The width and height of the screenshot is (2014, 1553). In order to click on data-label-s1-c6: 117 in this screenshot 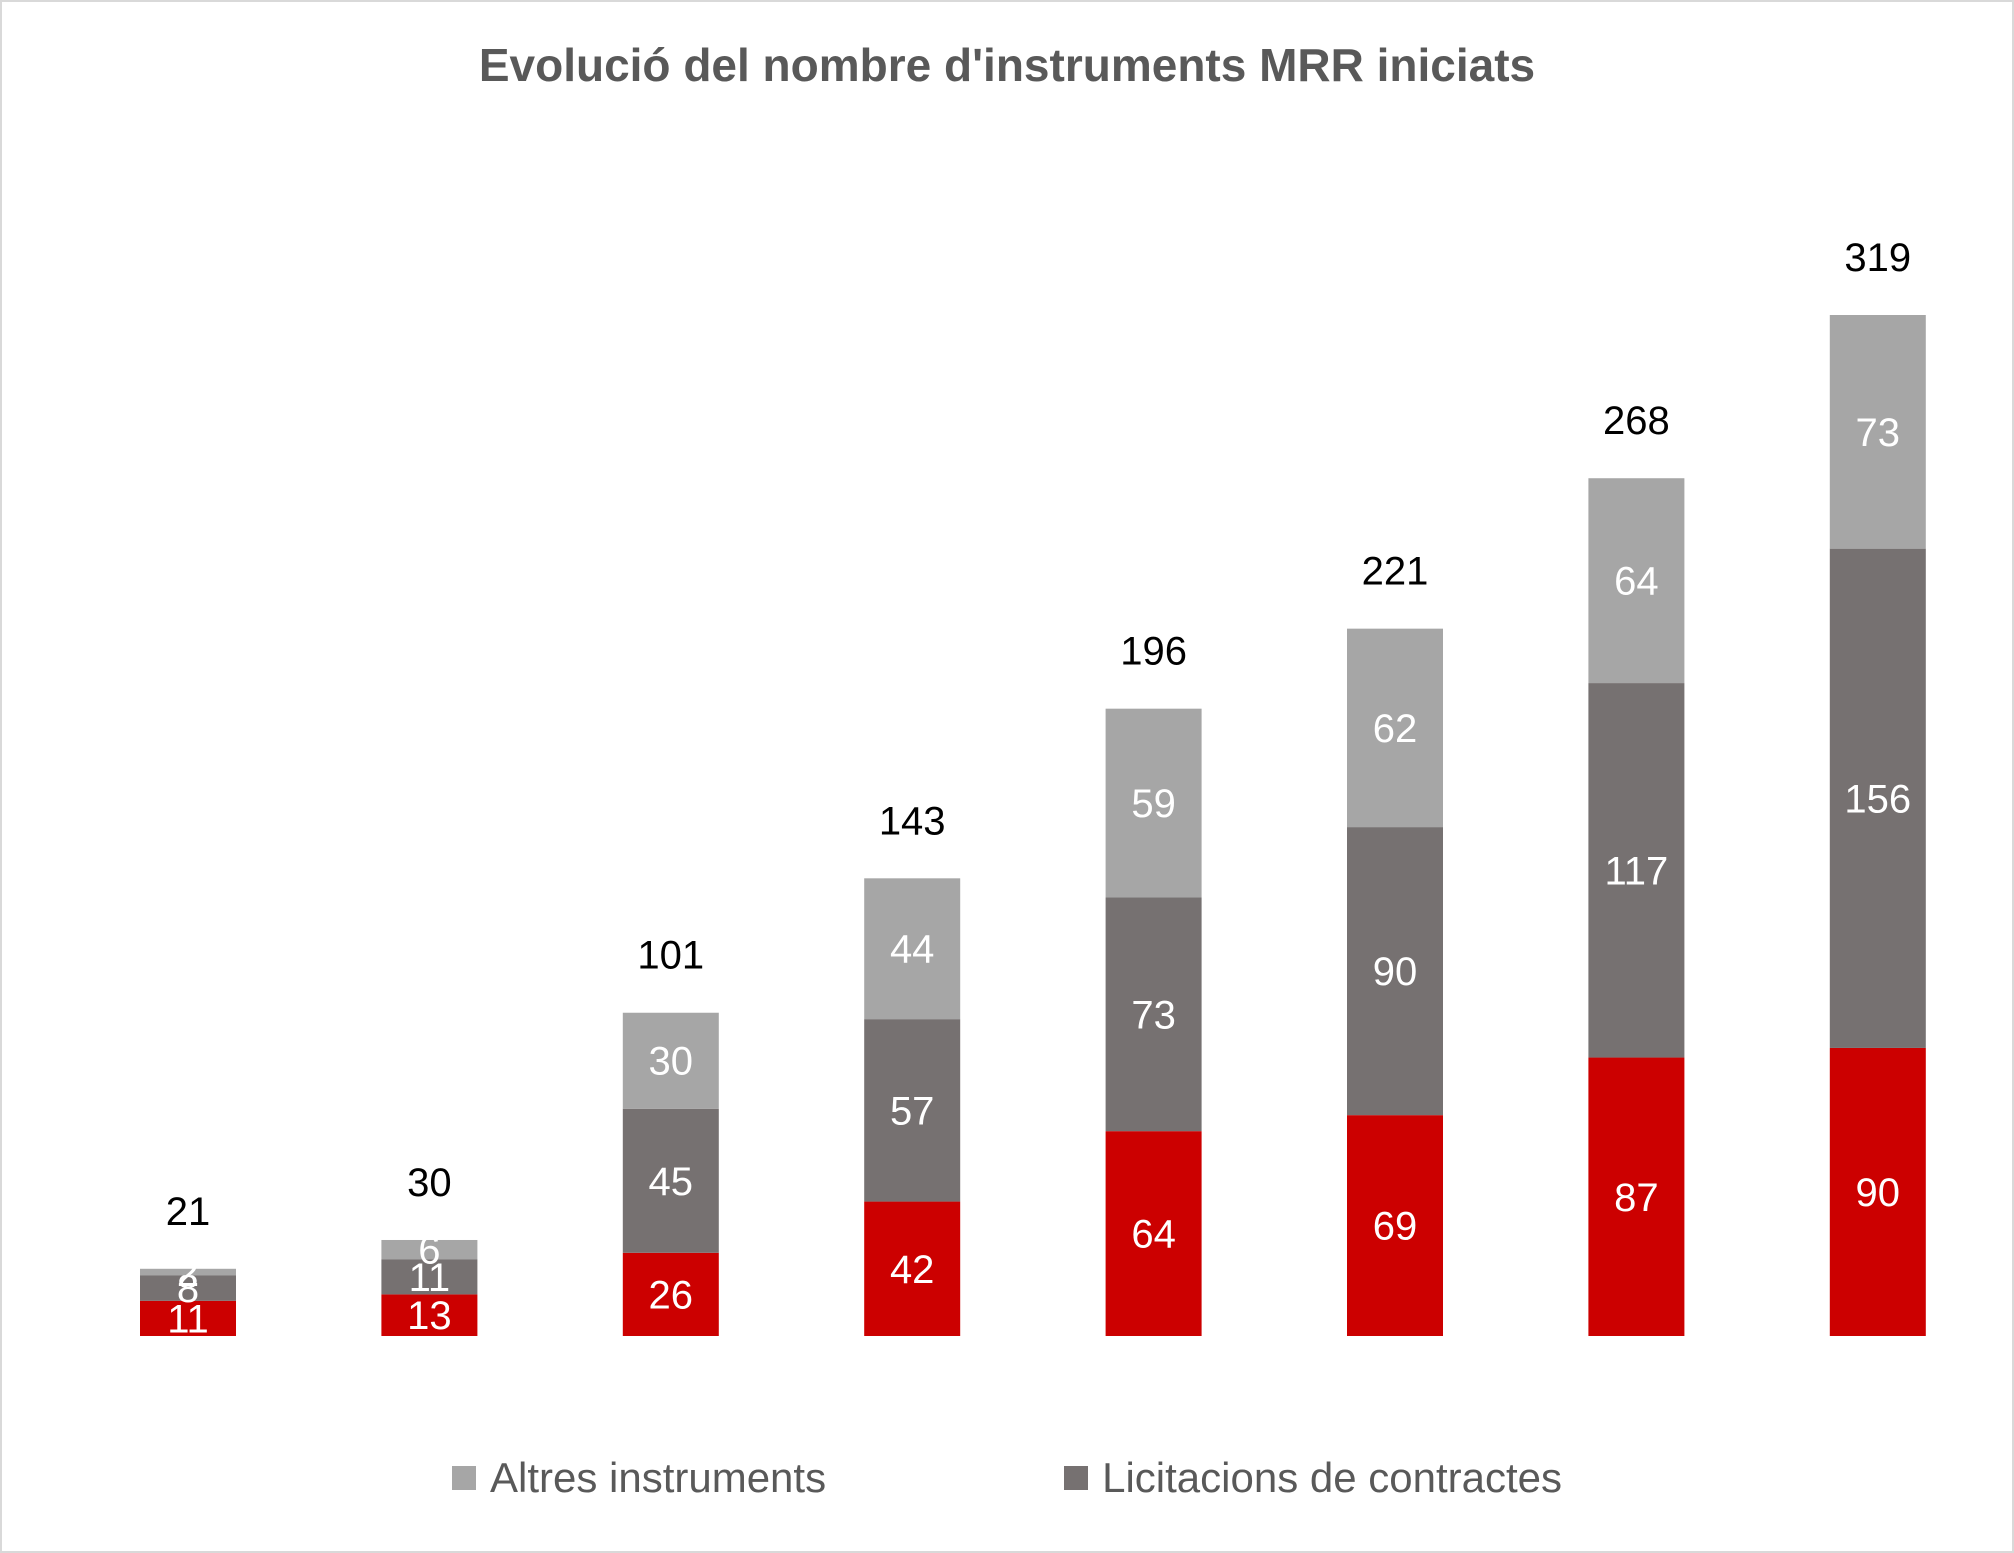, I will do `click(1637, 871)`.